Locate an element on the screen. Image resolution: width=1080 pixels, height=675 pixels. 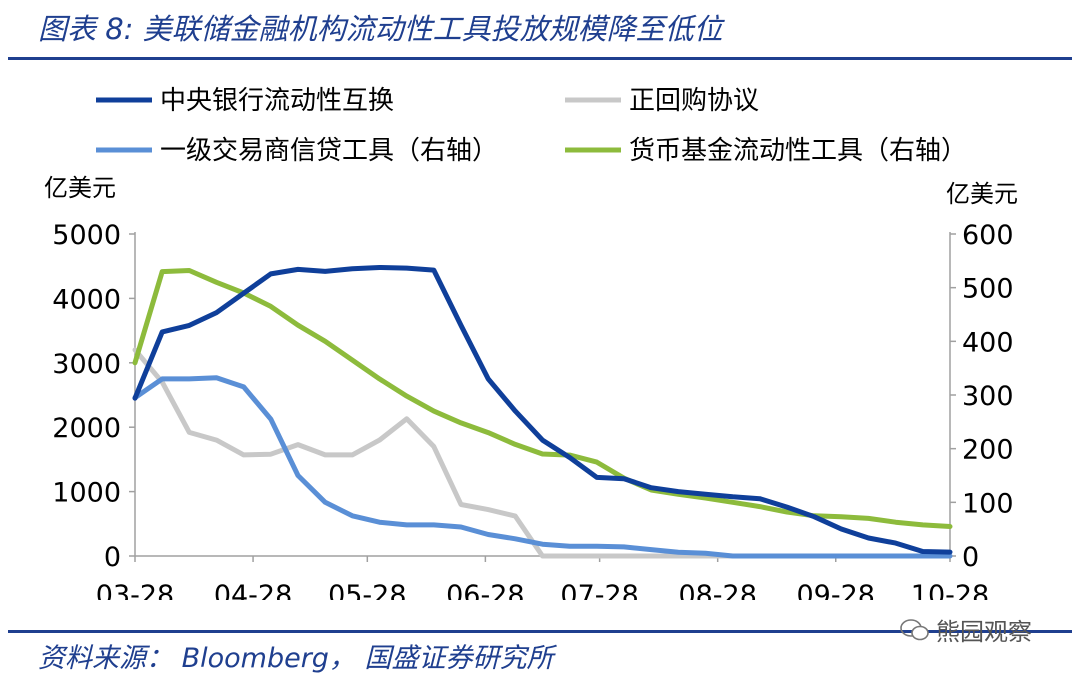
left-tick-label: 0 is located at coordinates (112, 557).